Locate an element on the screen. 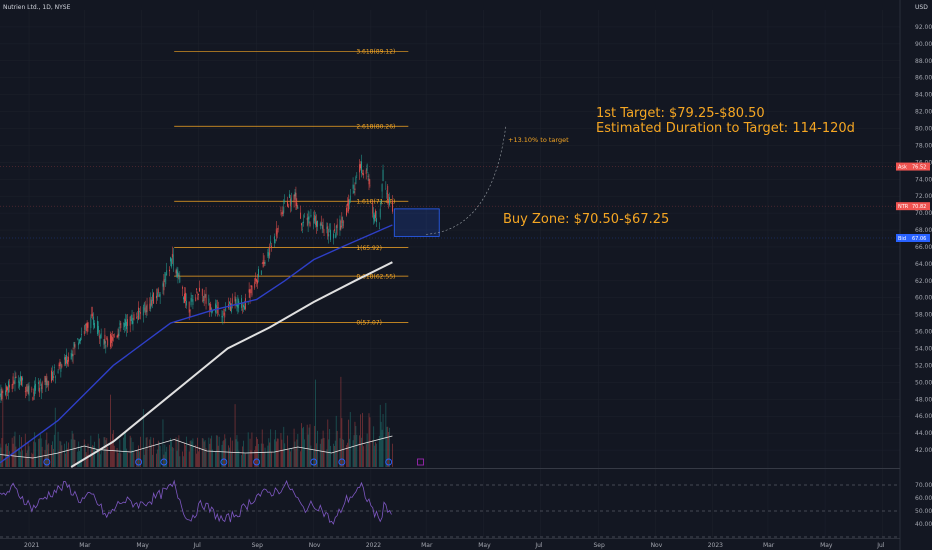 The width and height of the screenshot is (932, 550). time-tick-label: Nov is located at coordinates (657, 545).